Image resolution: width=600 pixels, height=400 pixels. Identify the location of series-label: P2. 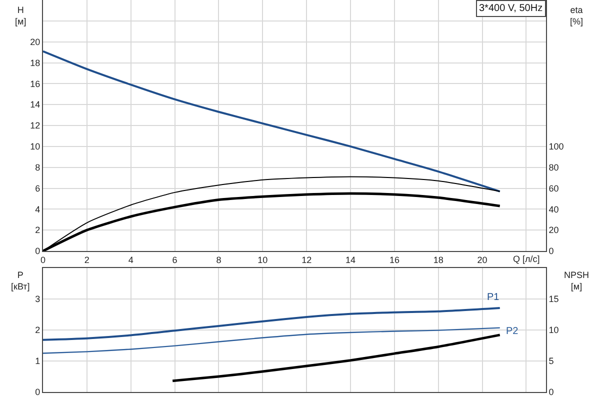
(512, 331).